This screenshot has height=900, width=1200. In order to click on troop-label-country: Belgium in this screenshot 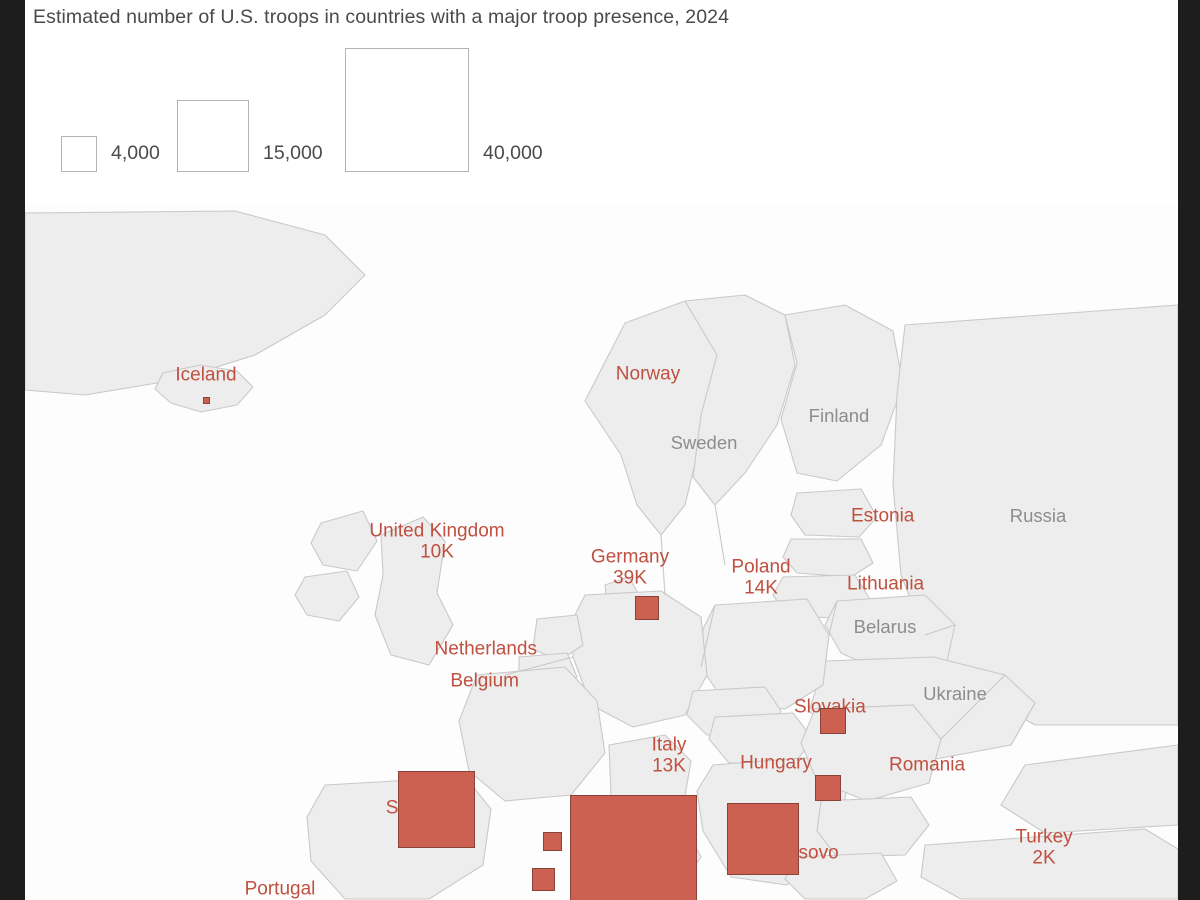, I will do `click(484, 681)`.